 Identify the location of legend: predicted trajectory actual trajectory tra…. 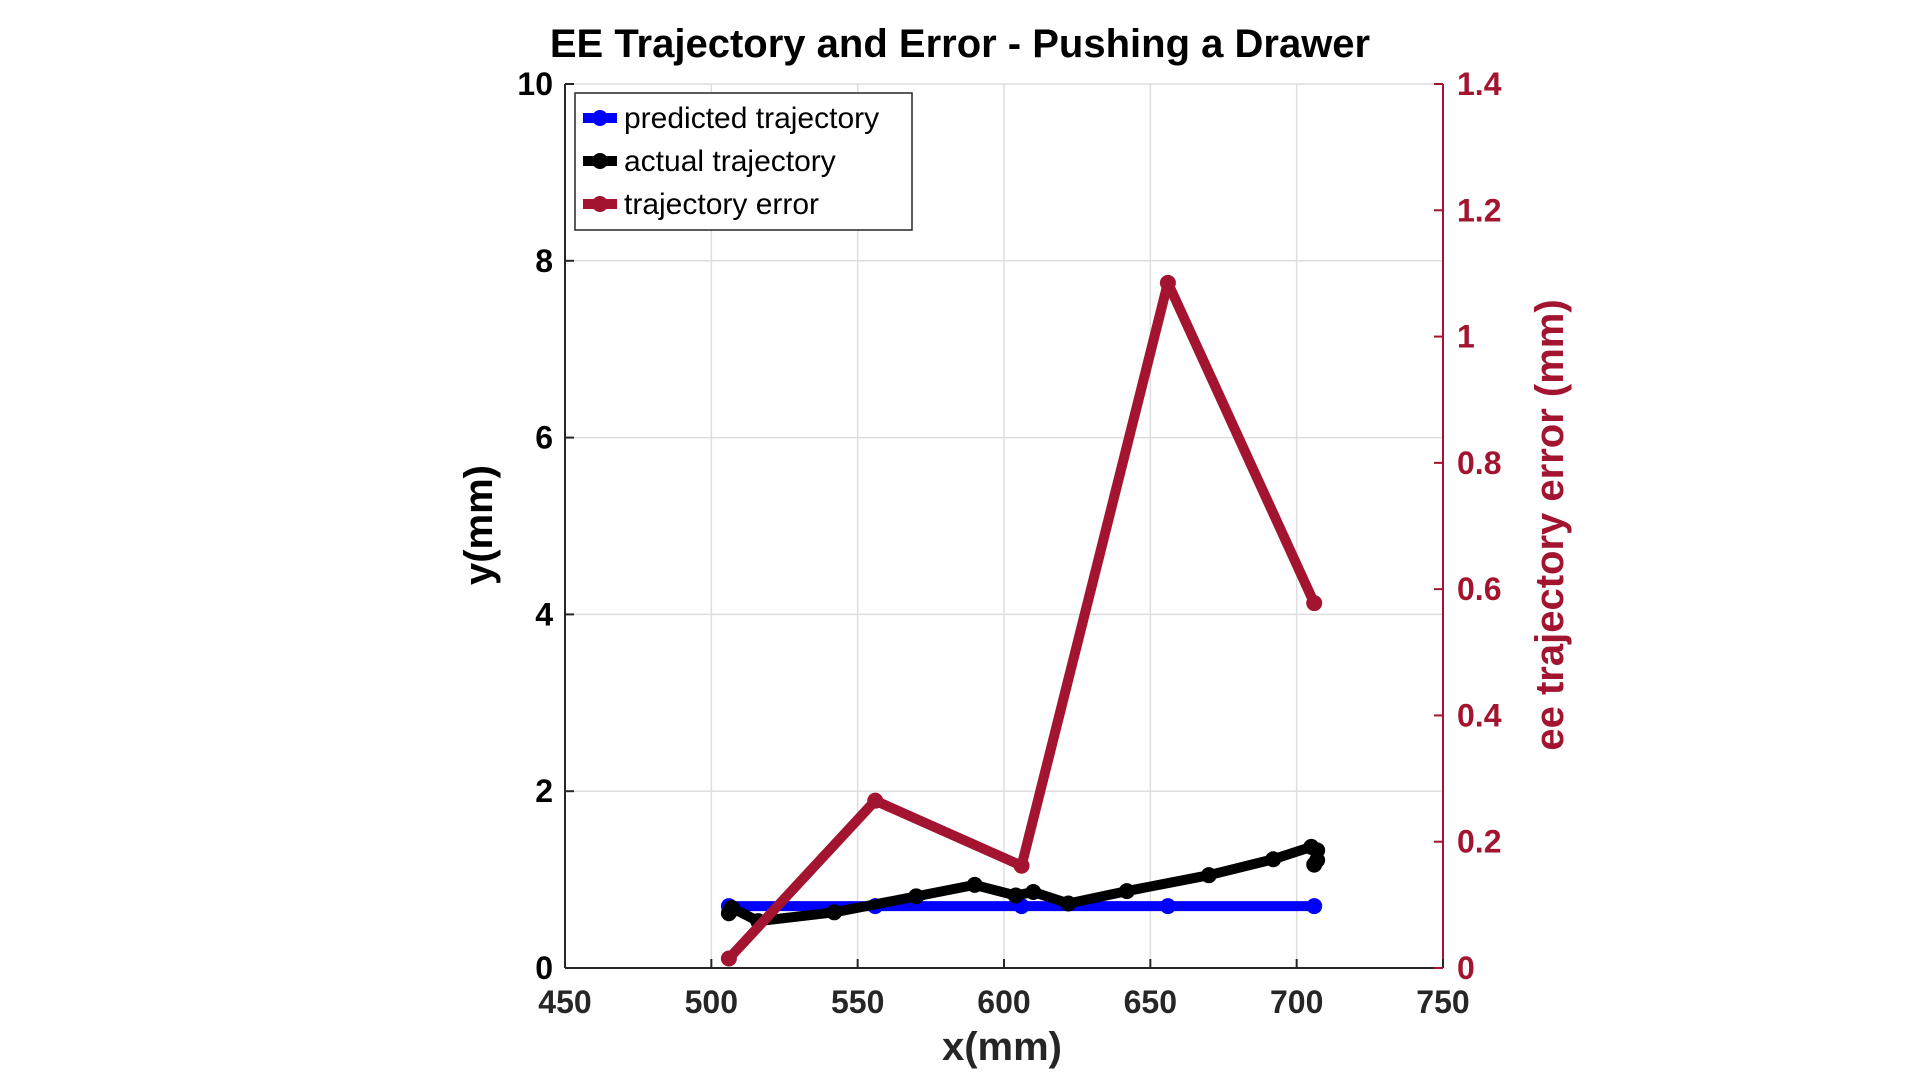
(743, 161).